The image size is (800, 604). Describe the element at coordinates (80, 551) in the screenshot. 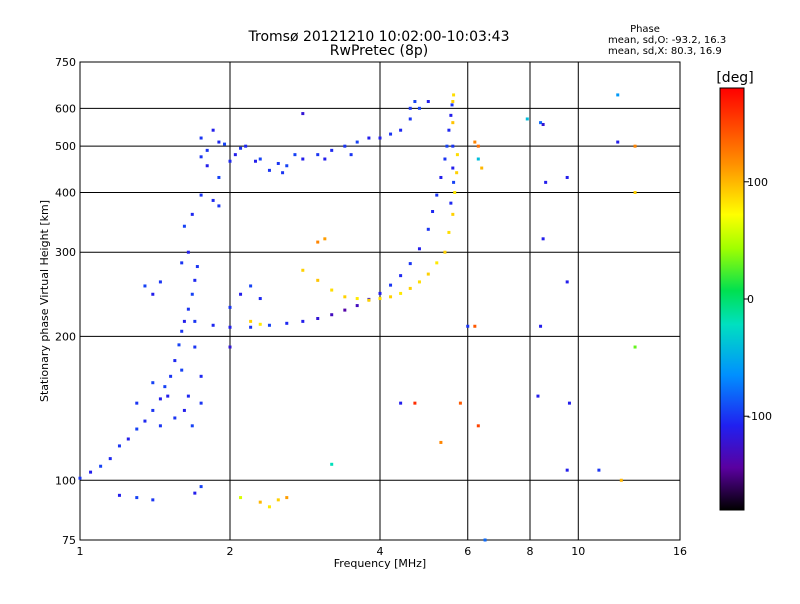

I see `x-tick-label: 1` at that location.